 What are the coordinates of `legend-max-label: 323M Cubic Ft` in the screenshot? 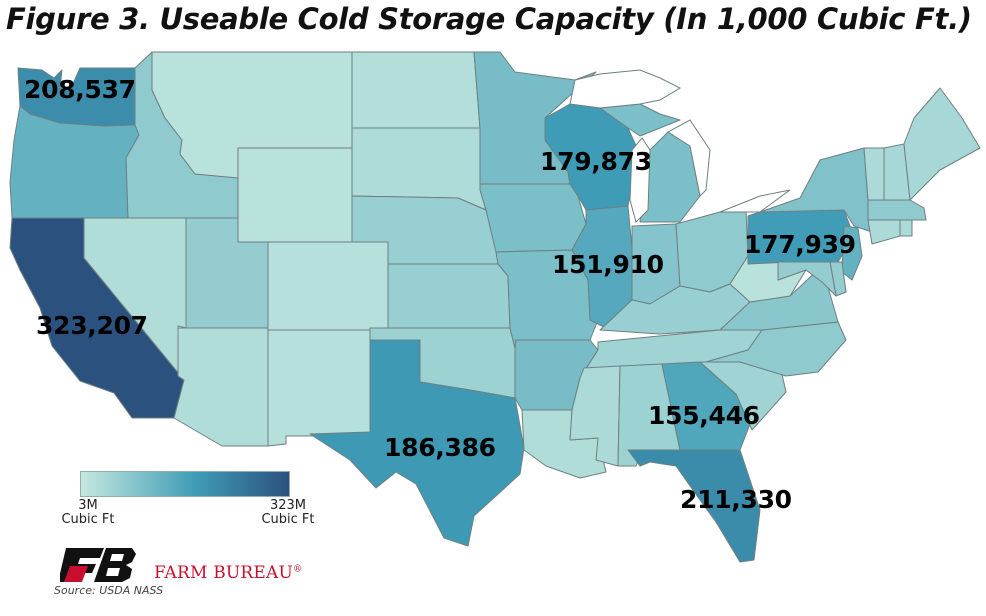 It's located at (288, 513).